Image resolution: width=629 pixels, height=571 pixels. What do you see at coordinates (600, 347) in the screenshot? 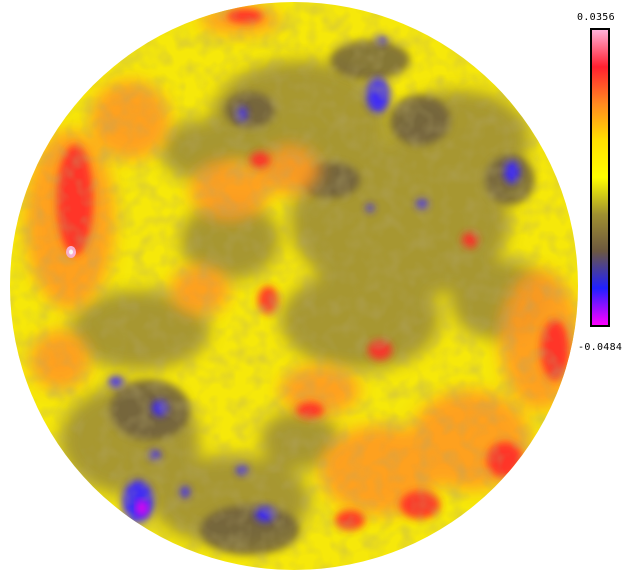
I see `colorbar-min-label: -0.0484` at bounding box center [600, 347].